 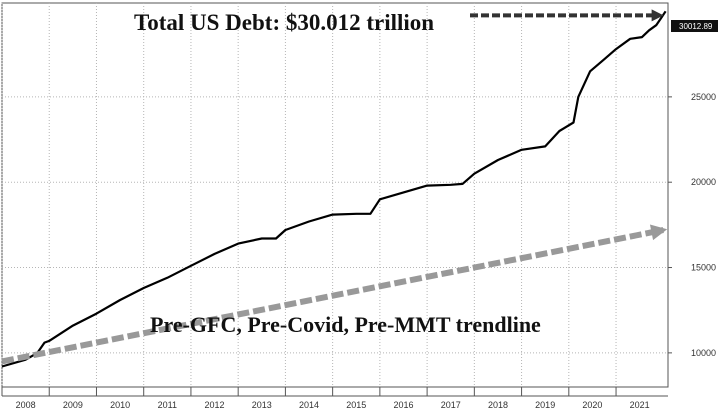 I want to click on x-tick-label: 2020, so click(x=592, y=405).